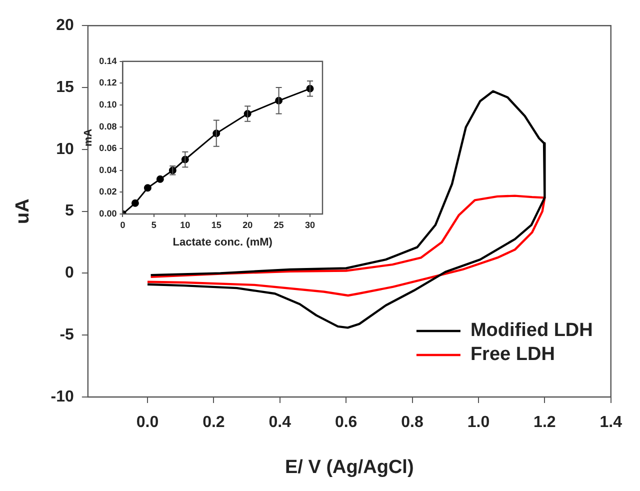 Image resolution: width=640 pixels, height=491 pixels. Describe the element at coordinates (108, 126) in the screenshot. I see `y-tick-label: 0.08` at that location.